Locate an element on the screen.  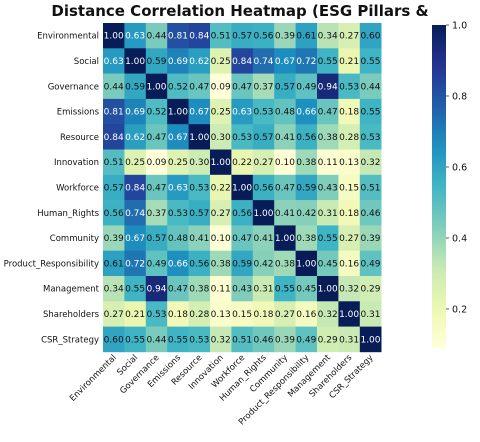
cell-value-label: 0.45 is located at coordinates (306, 290).